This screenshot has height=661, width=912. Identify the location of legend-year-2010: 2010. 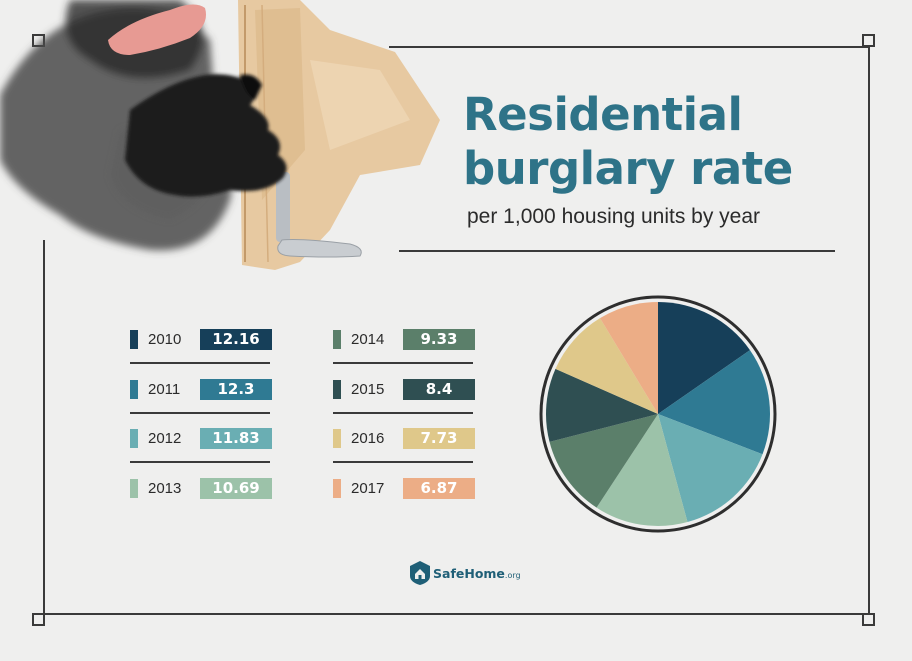
(165, 339).